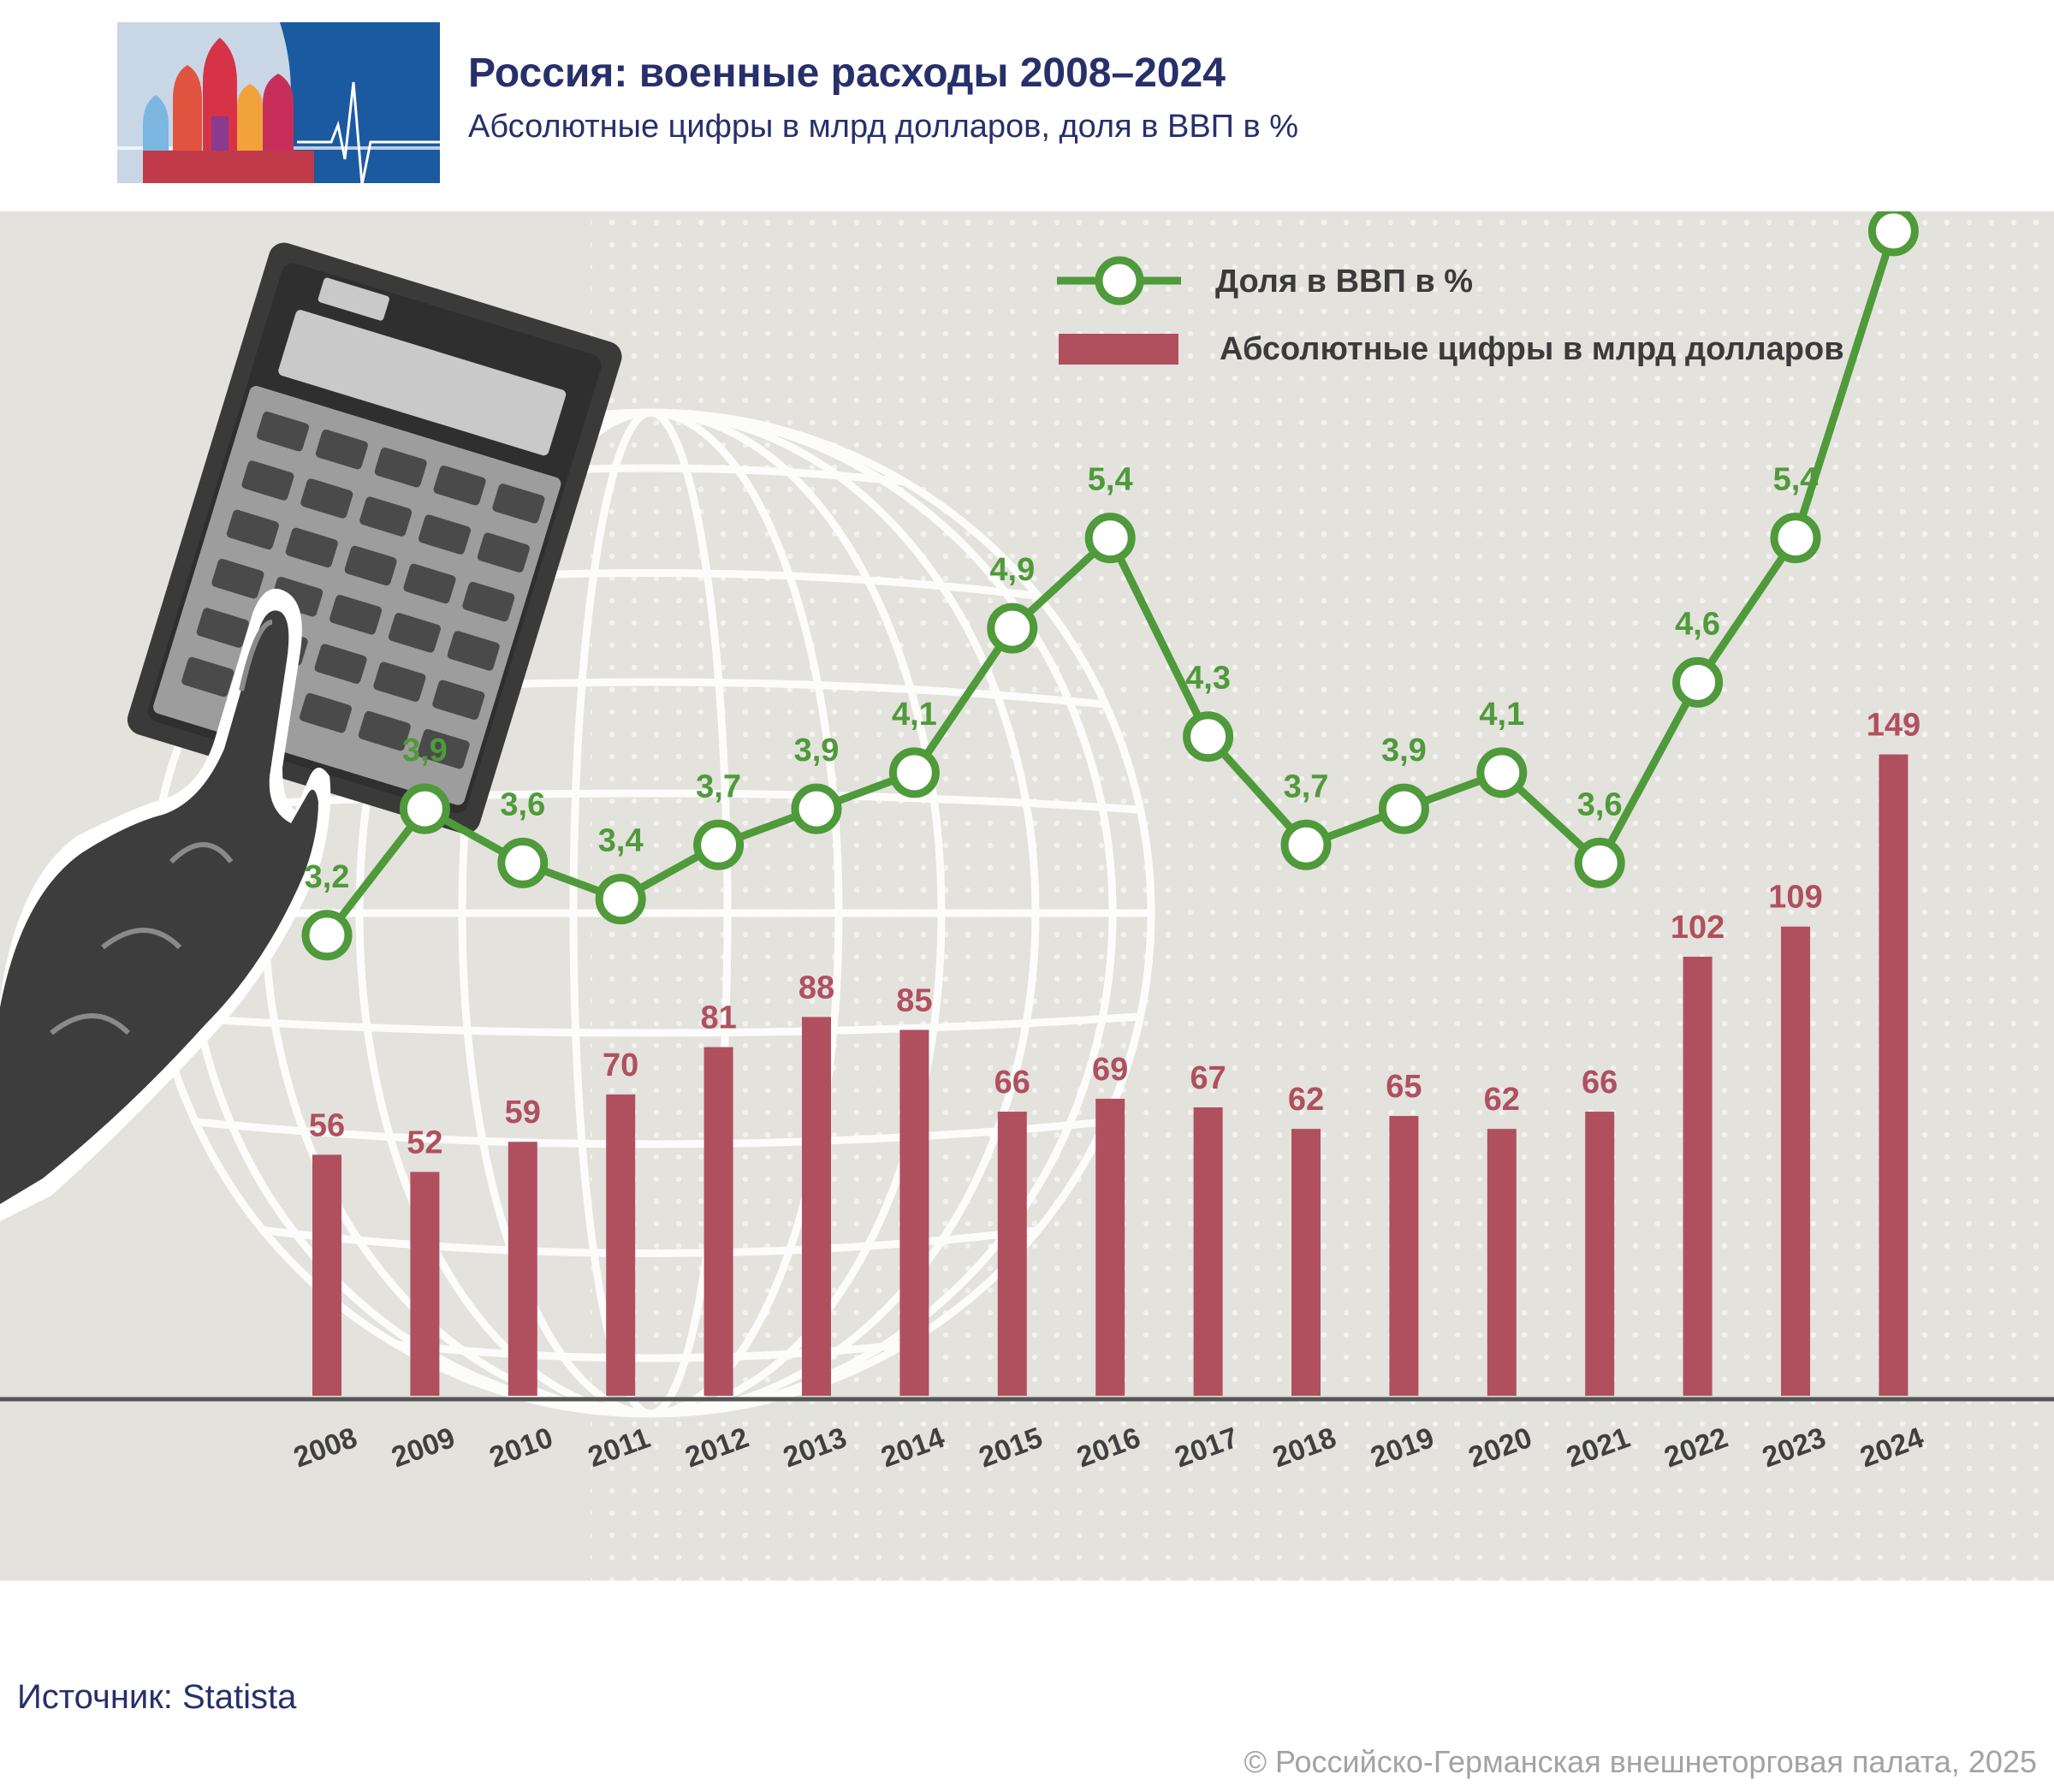 This screenshot has height=1792, width=2054. I want to click on bar-2021, so click(1600, 1254).